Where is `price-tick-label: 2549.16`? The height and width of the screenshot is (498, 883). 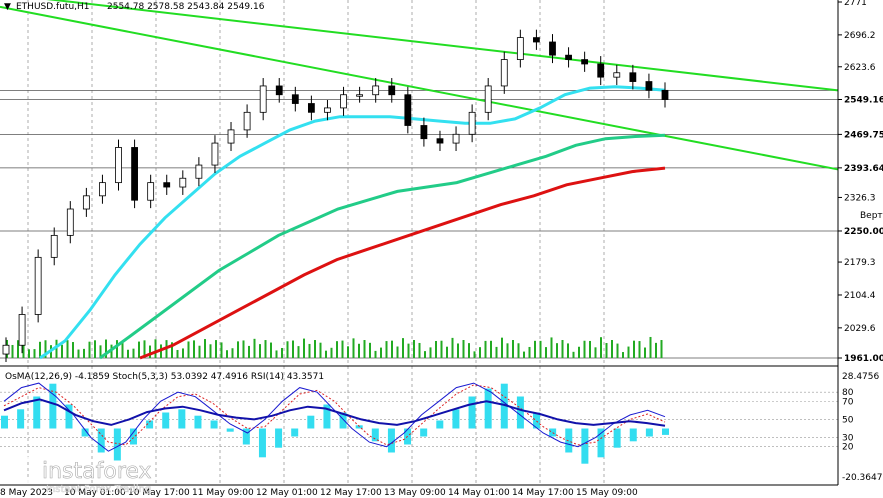 price-tick-label: 2549.16 is located at coordinates (863, 101).